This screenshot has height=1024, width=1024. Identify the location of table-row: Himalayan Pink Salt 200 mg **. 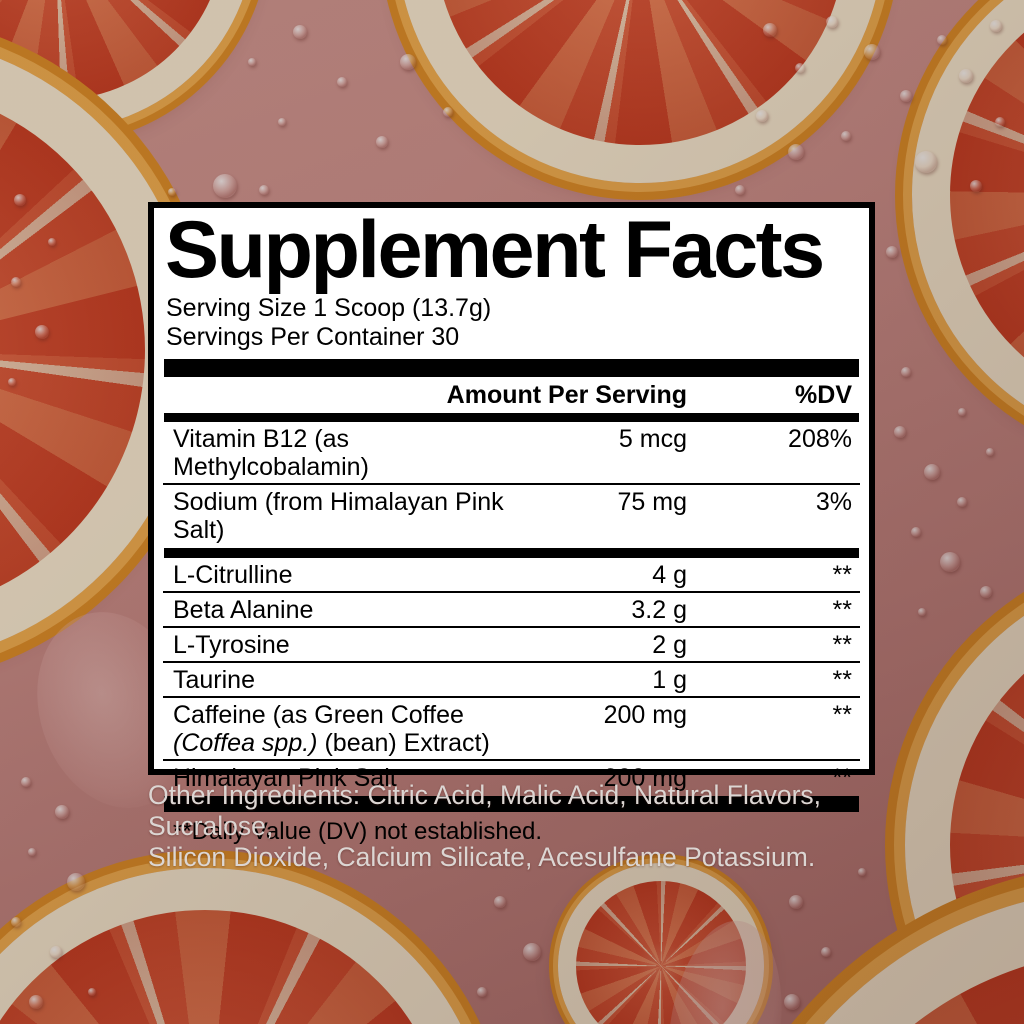
(511, 777).